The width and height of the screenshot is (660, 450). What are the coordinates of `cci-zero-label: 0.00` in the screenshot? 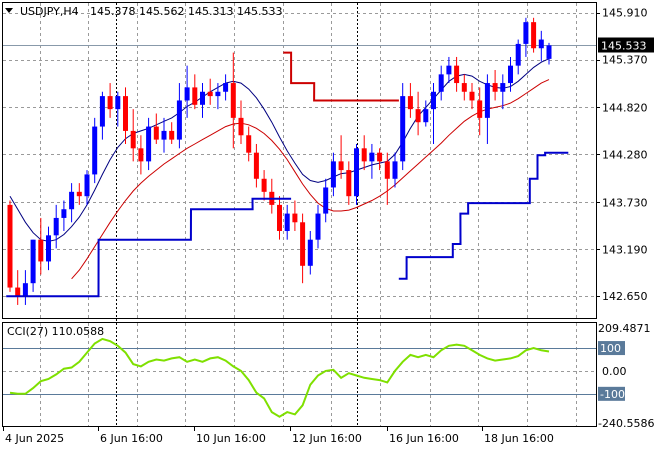 It's located at (614, 371).